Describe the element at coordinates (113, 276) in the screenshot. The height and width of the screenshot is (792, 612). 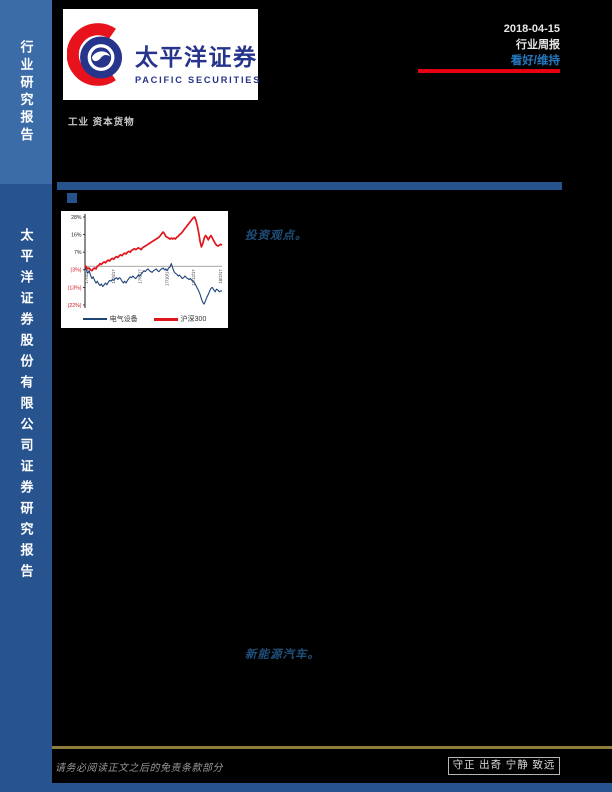
I see `svg-text: 17/6/17` at that location.